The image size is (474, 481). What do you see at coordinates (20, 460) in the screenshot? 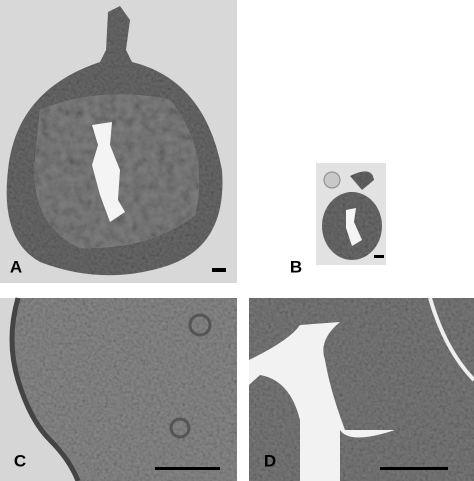
I see `panel-label: C` at bounding box center [20, 460].